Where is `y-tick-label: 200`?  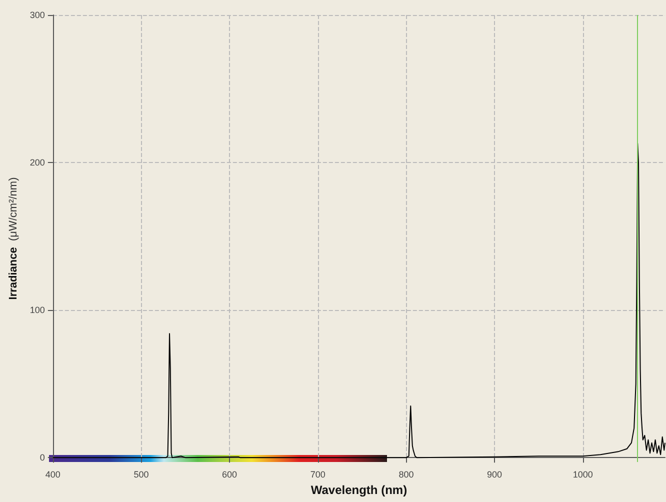 y-tick-label: 200 is located at coordinates (37, 163).